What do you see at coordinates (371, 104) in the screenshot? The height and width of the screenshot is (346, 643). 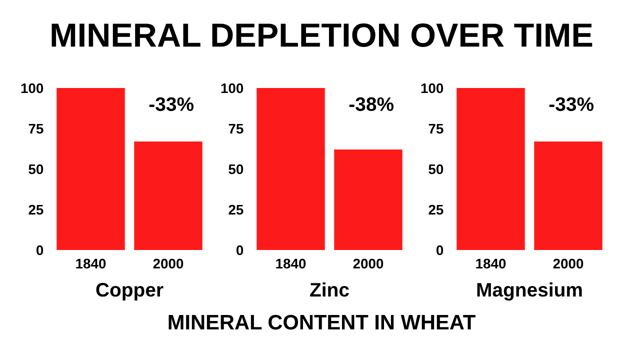 I see `annotation: -38%` at bounding box center [371, 104].